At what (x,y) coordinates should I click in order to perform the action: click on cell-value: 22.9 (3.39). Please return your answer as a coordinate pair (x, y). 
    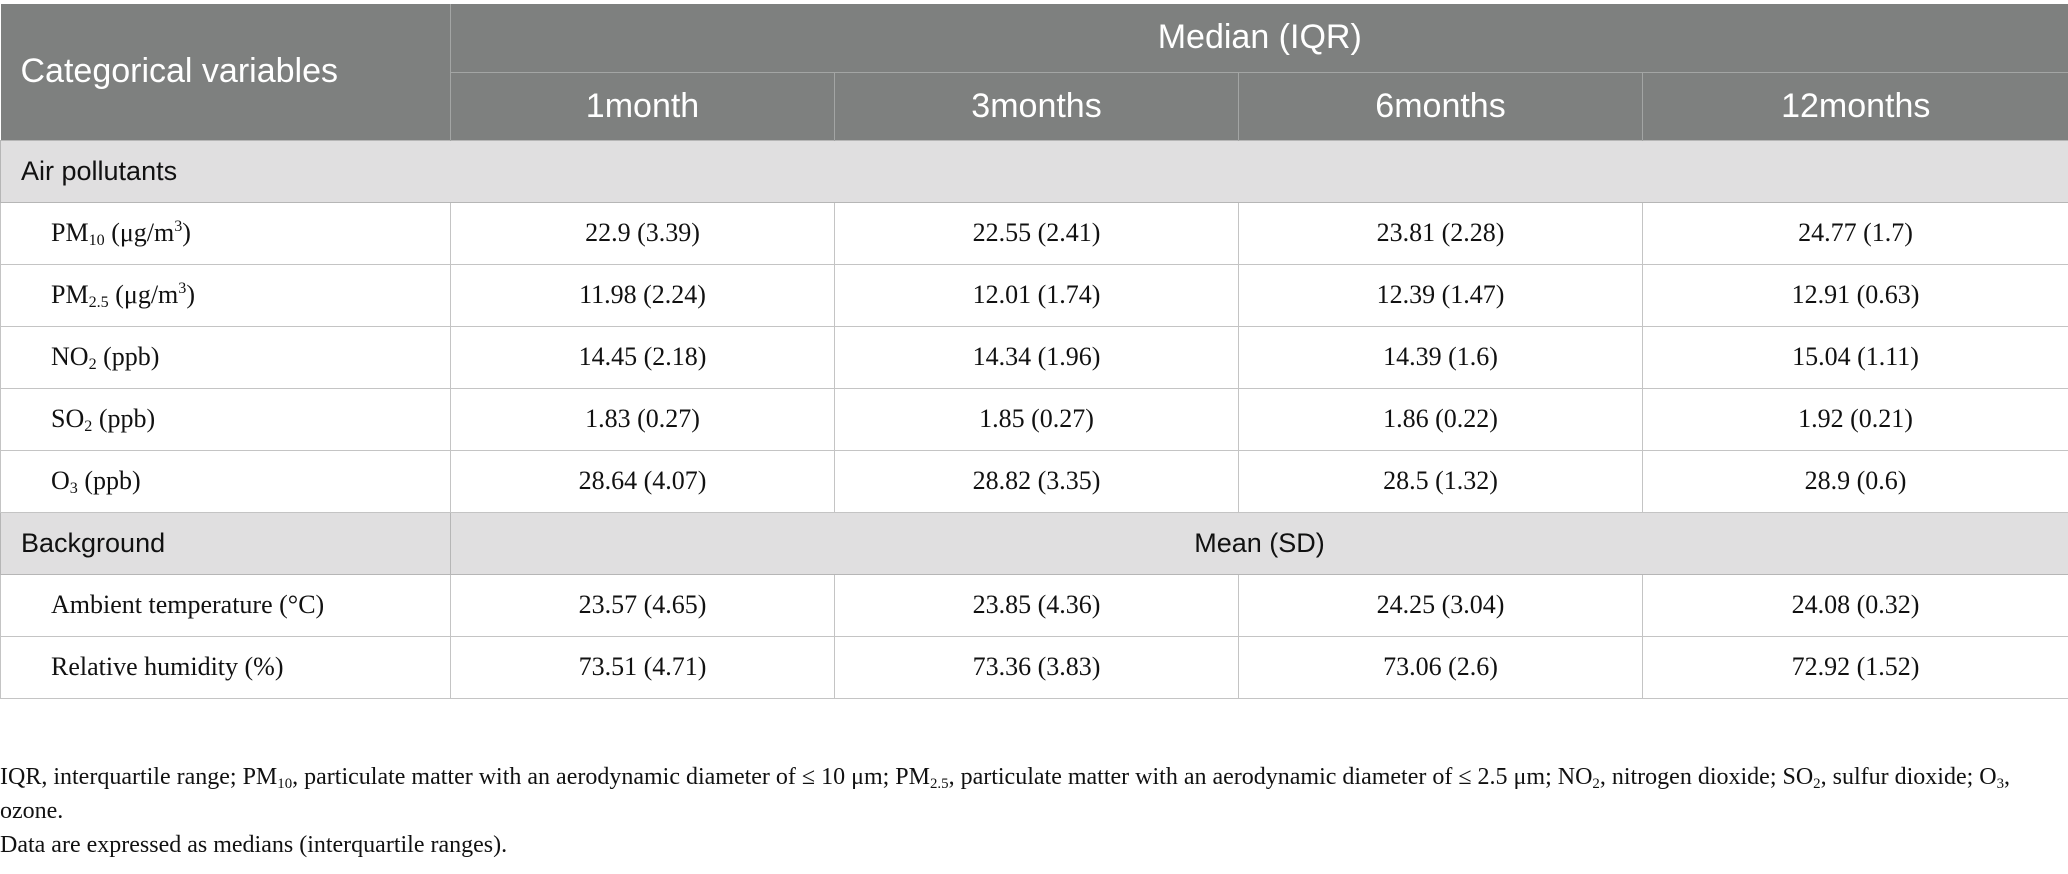
    Looking at the image, I should click on (642, 233).